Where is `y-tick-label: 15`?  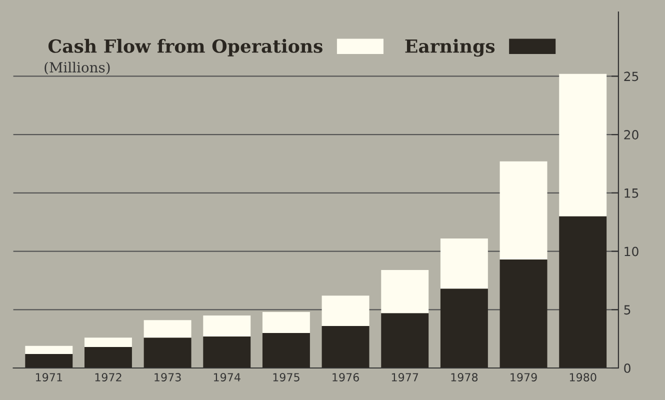 y-tick-label: 15 is located at coordinates (631, 193).